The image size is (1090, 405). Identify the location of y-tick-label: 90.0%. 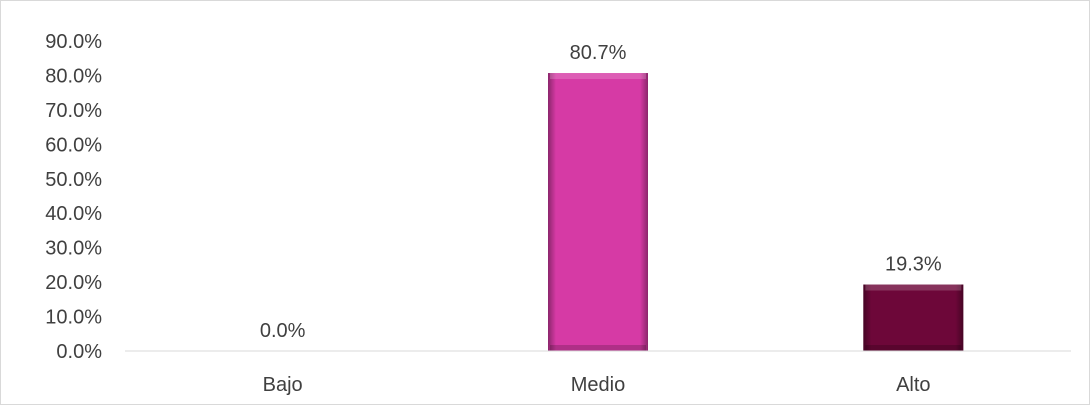
(73, 42).